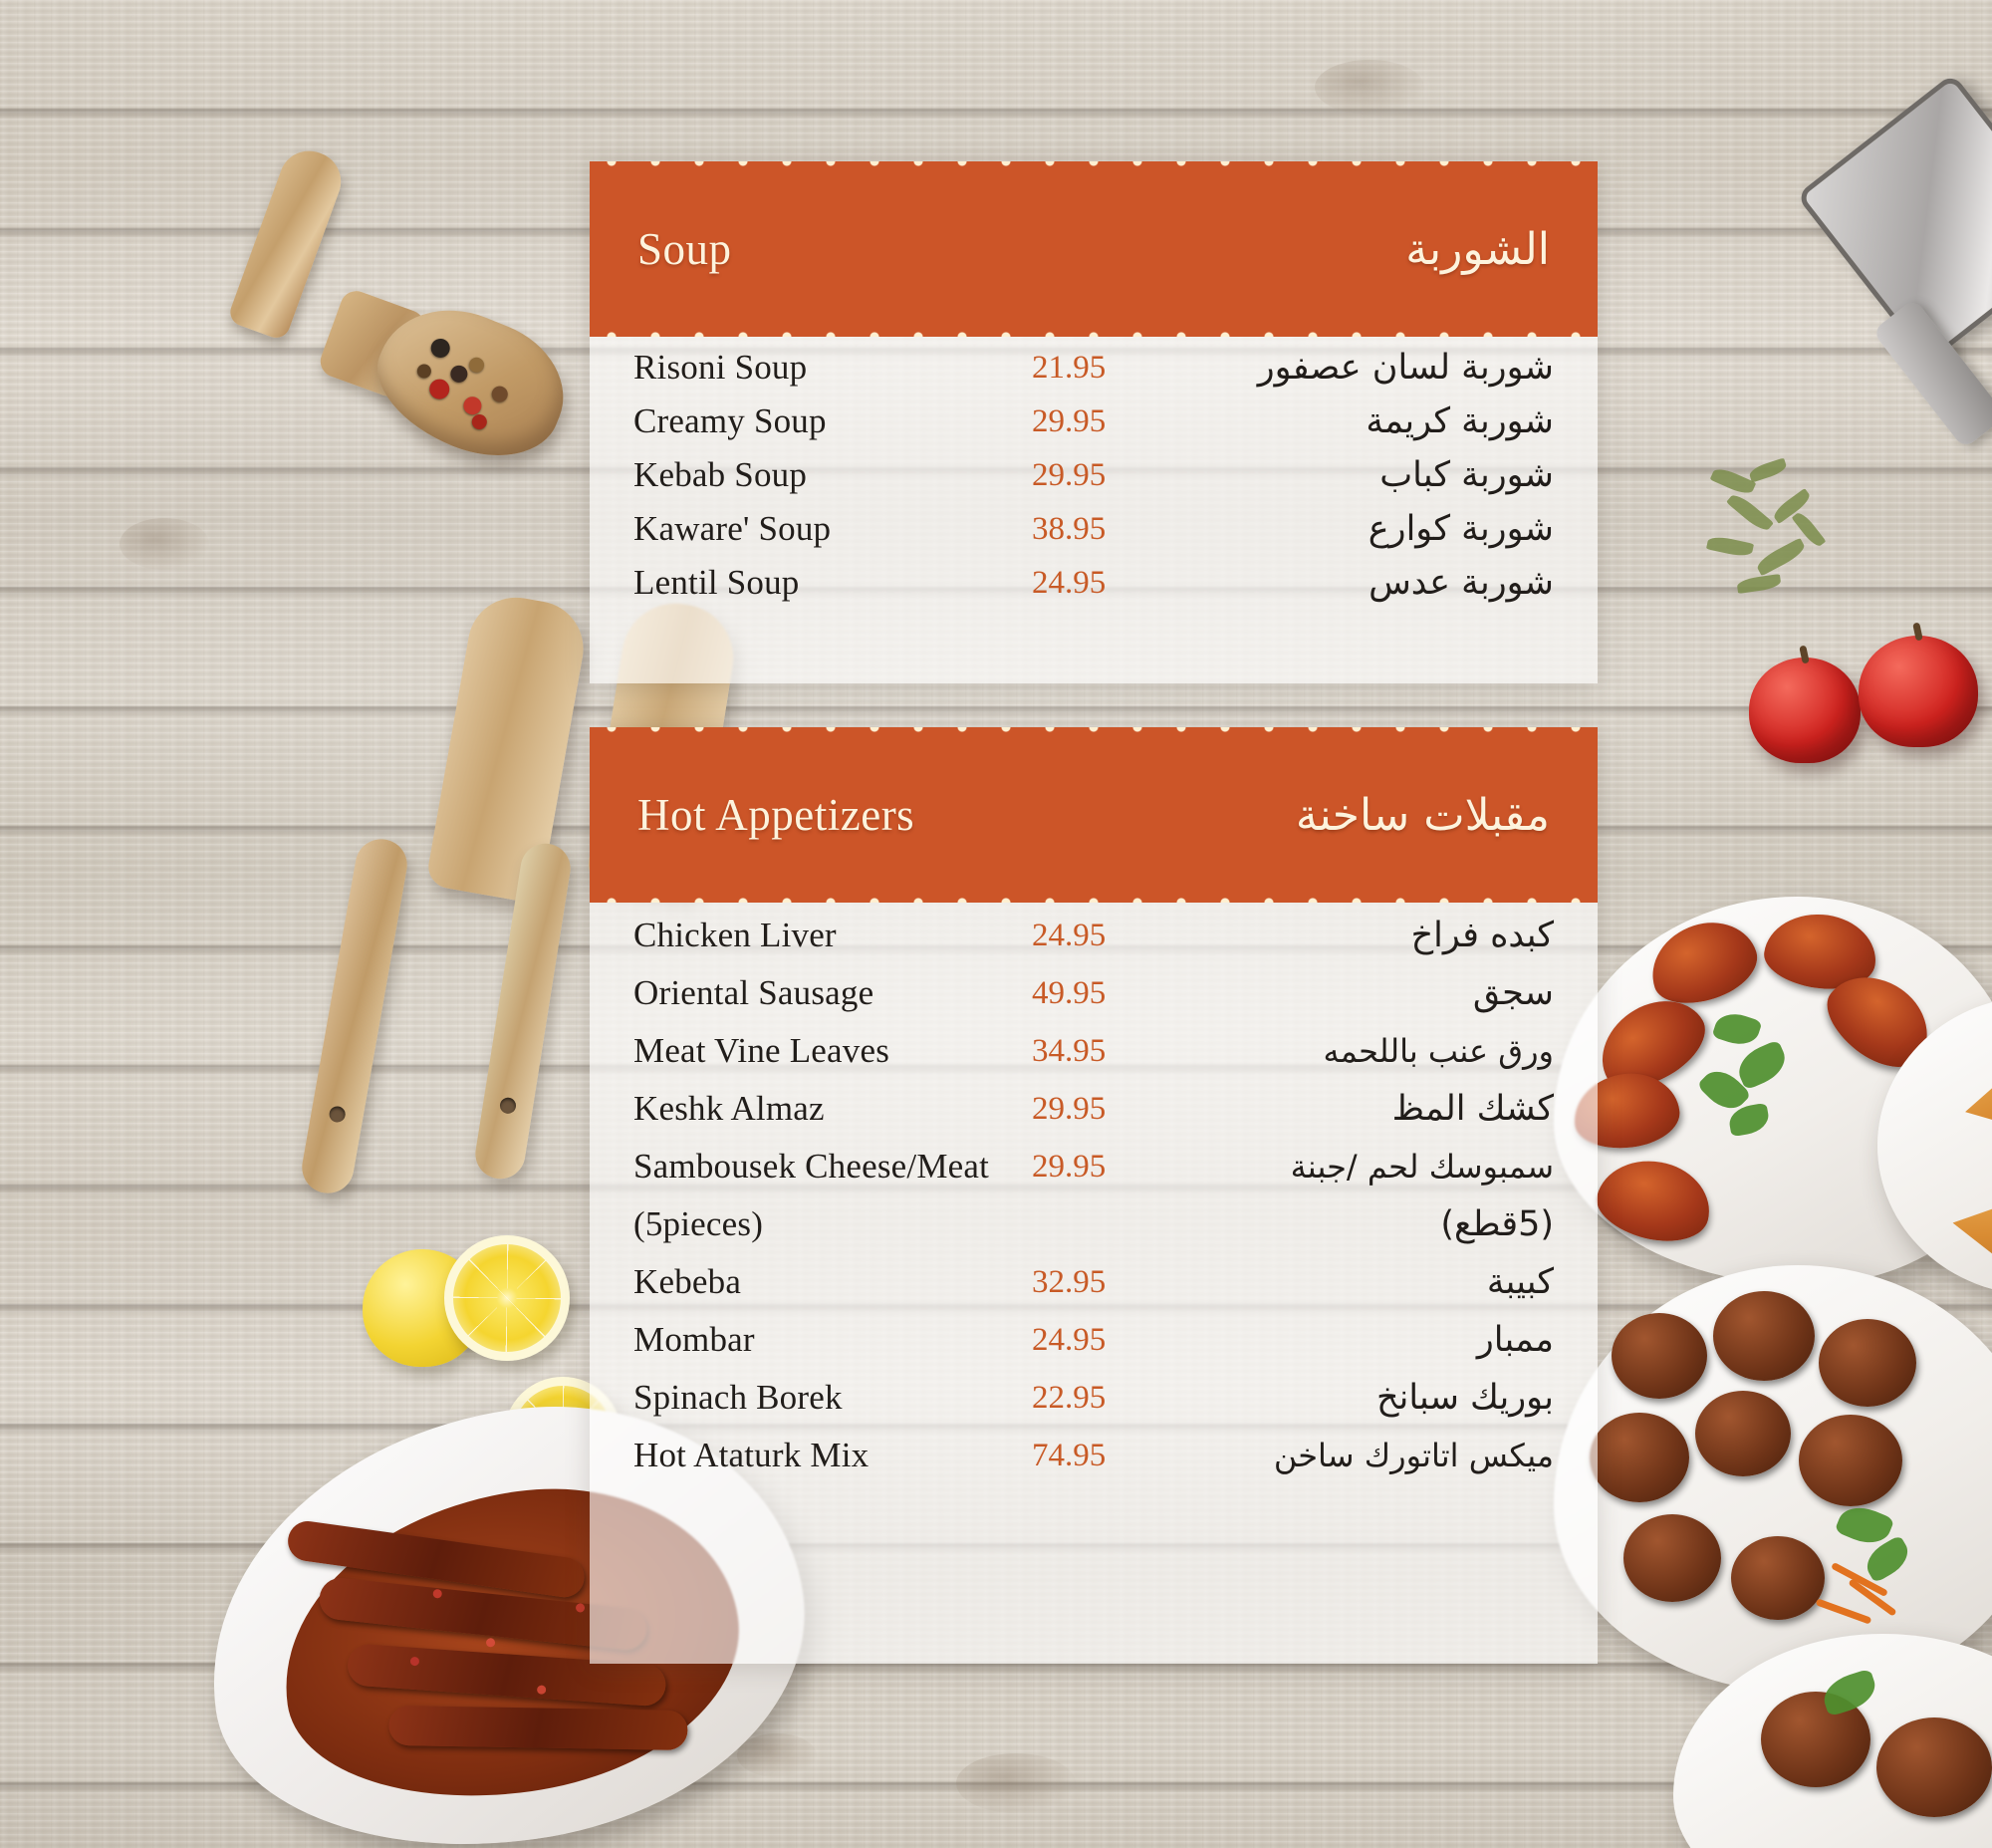  Describe the element at coordinates (694, 1339) in the screenshot. I see `item-name-en: Mombar` at that location.